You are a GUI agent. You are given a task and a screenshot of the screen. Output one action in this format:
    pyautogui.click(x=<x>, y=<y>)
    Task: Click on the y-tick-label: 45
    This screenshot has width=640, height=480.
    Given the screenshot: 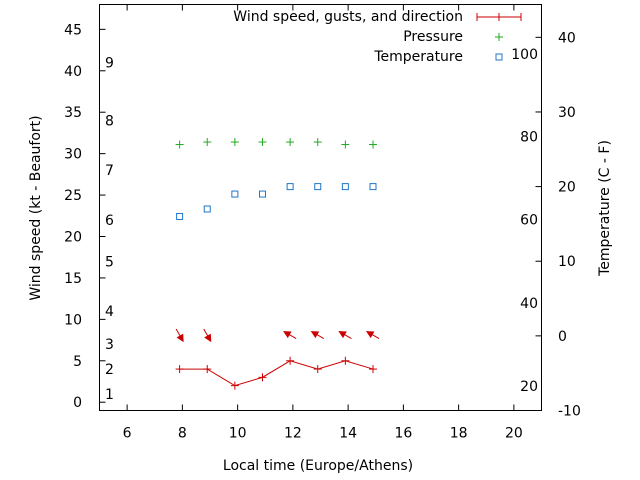 What is the action you would take?
    pyautogui.click(x=73, y=30)
    